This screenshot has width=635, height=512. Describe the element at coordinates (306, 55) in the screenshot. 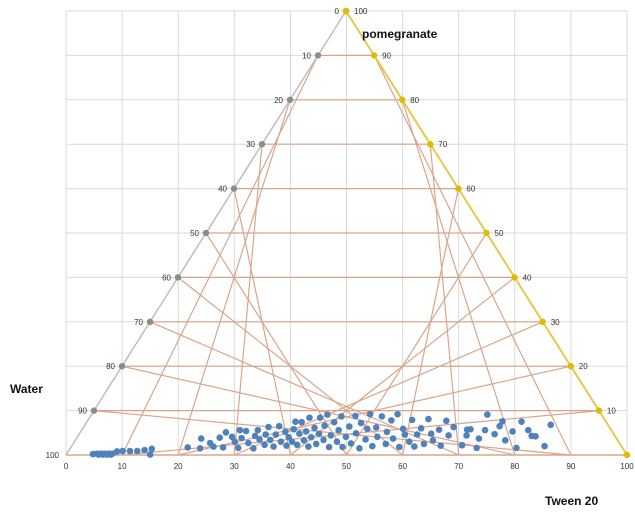

I see `tick-label-water: 10` at that location.